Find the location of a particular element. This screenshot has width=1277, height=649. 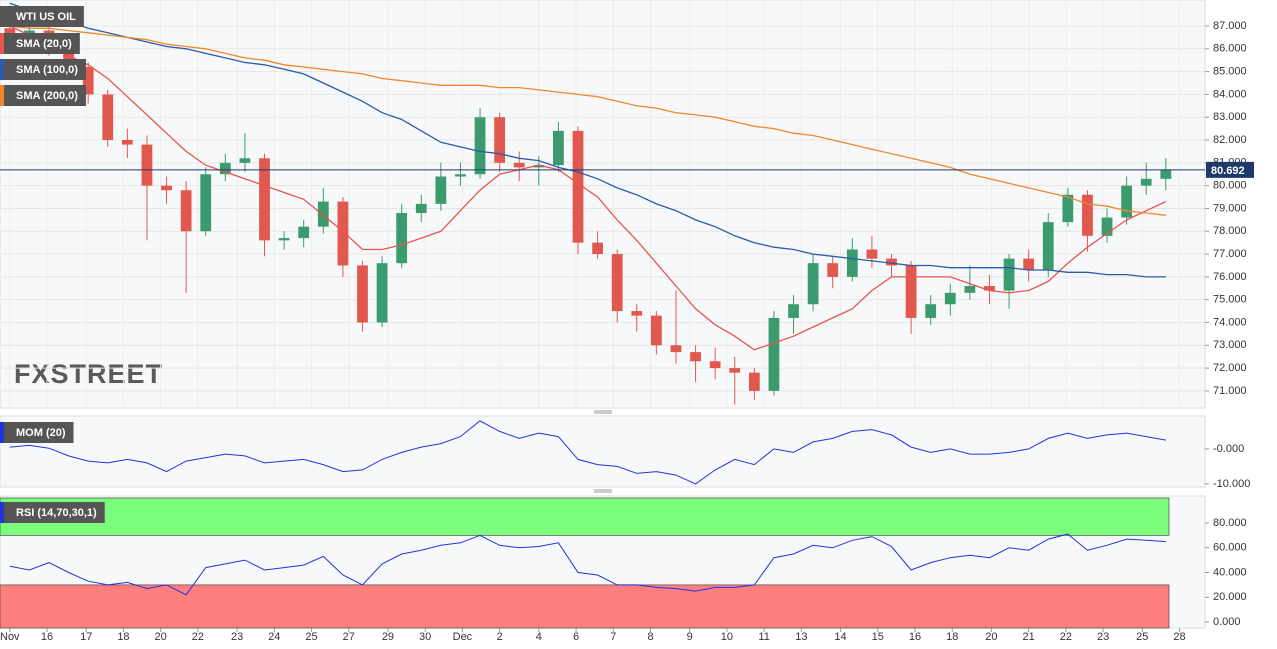

legend-item: WTI US OIL is located at coordinates (42, 16).